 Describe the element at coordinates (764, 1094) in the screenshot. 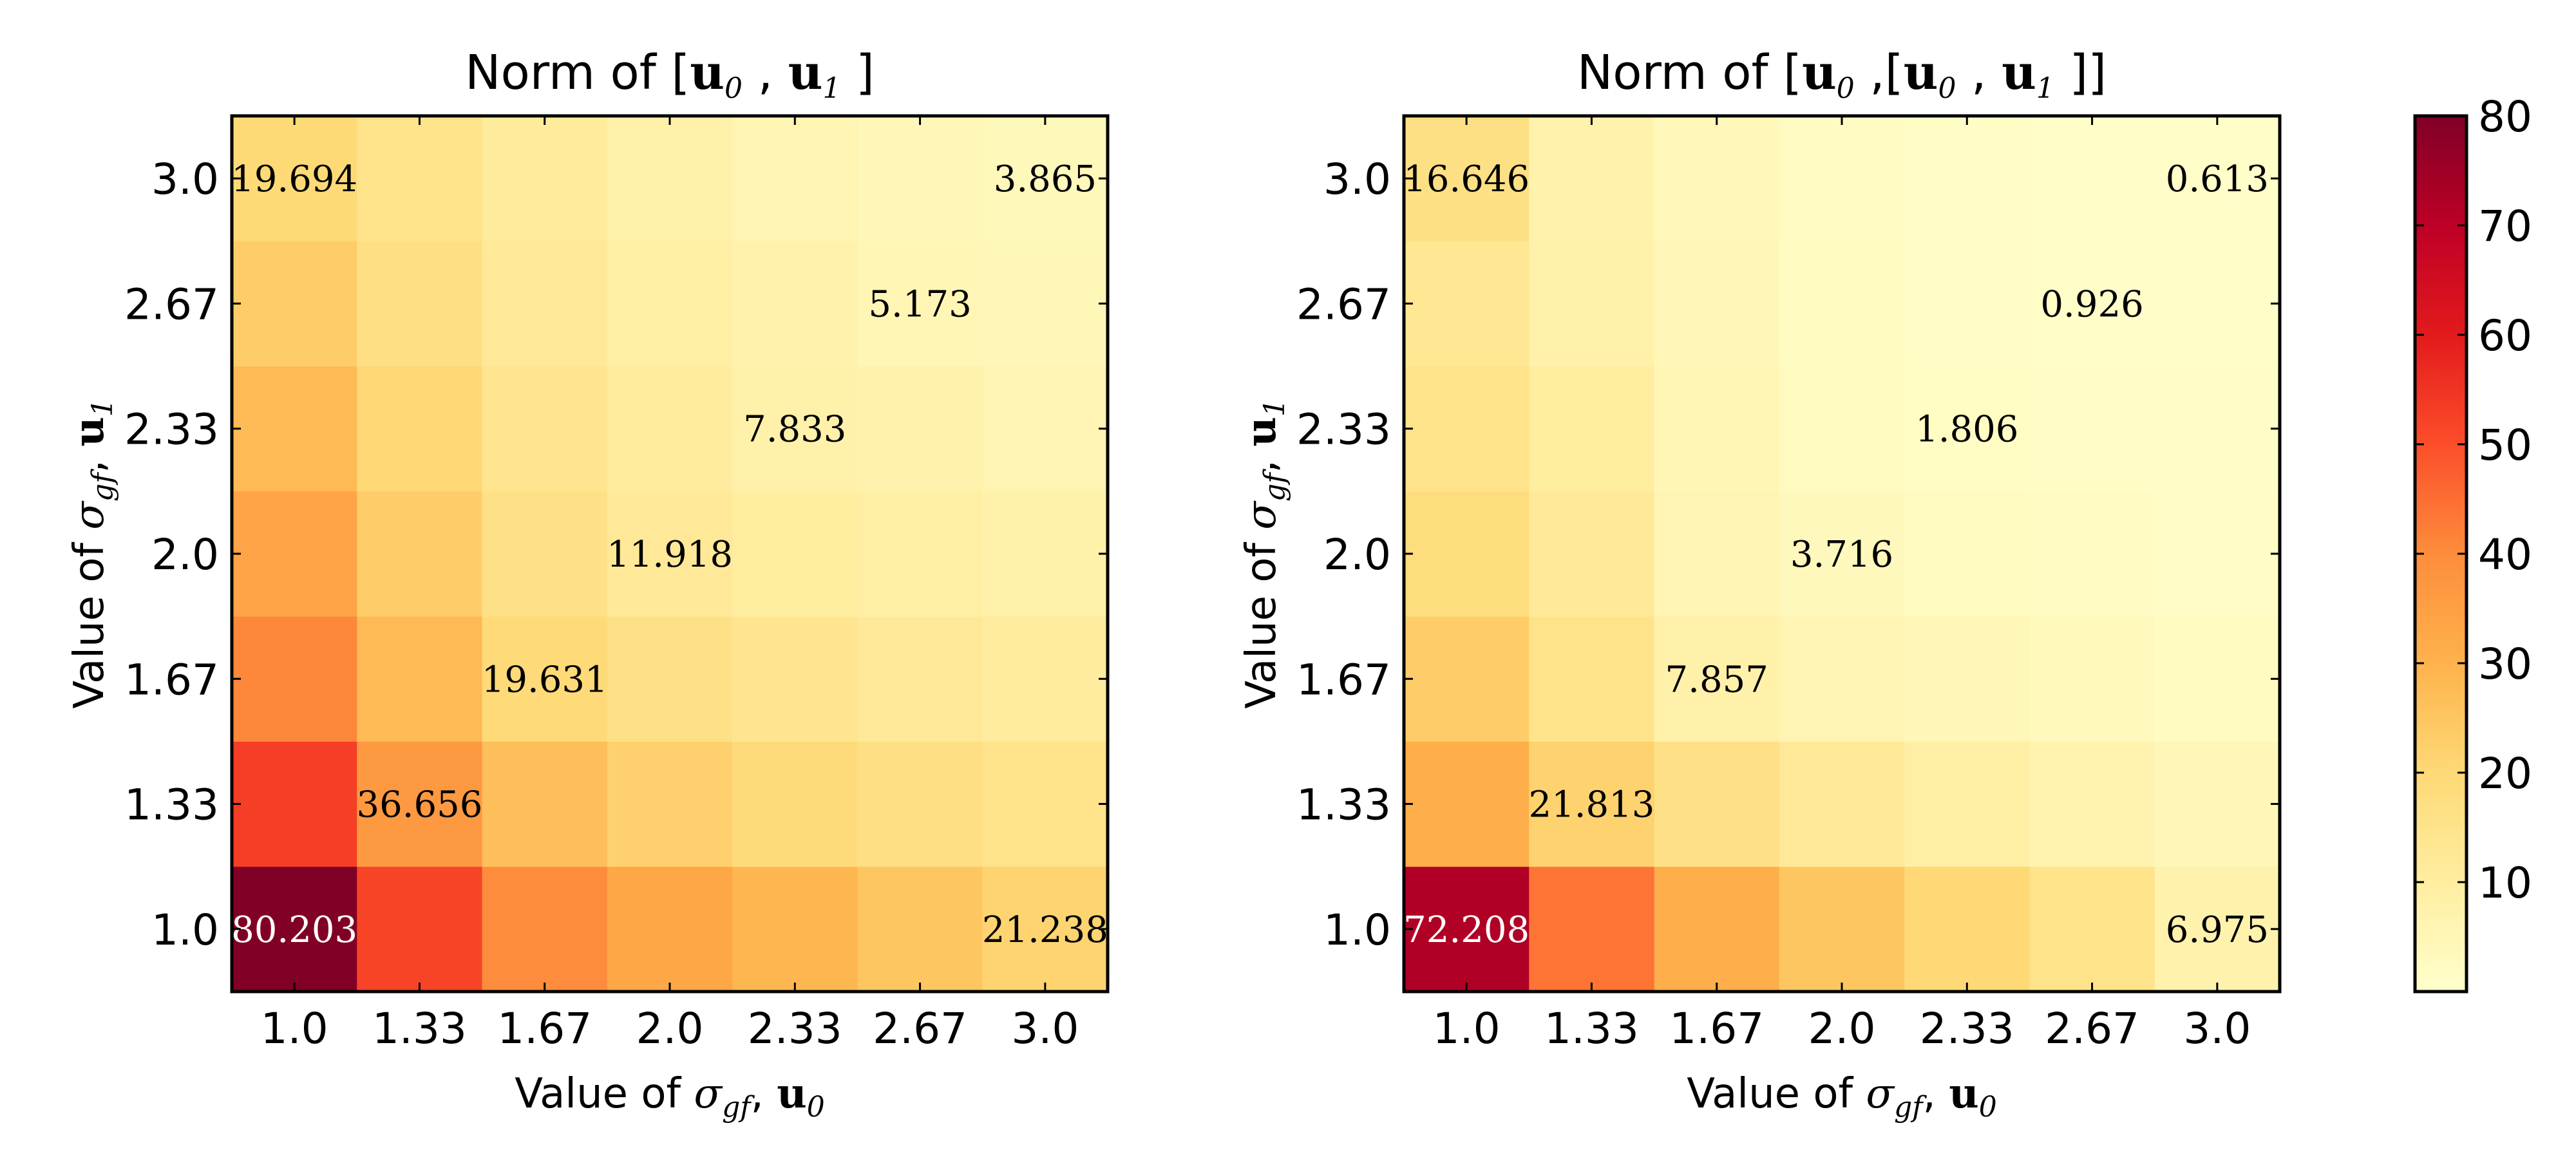

I see `x-label-left-comma: ,` at that location.